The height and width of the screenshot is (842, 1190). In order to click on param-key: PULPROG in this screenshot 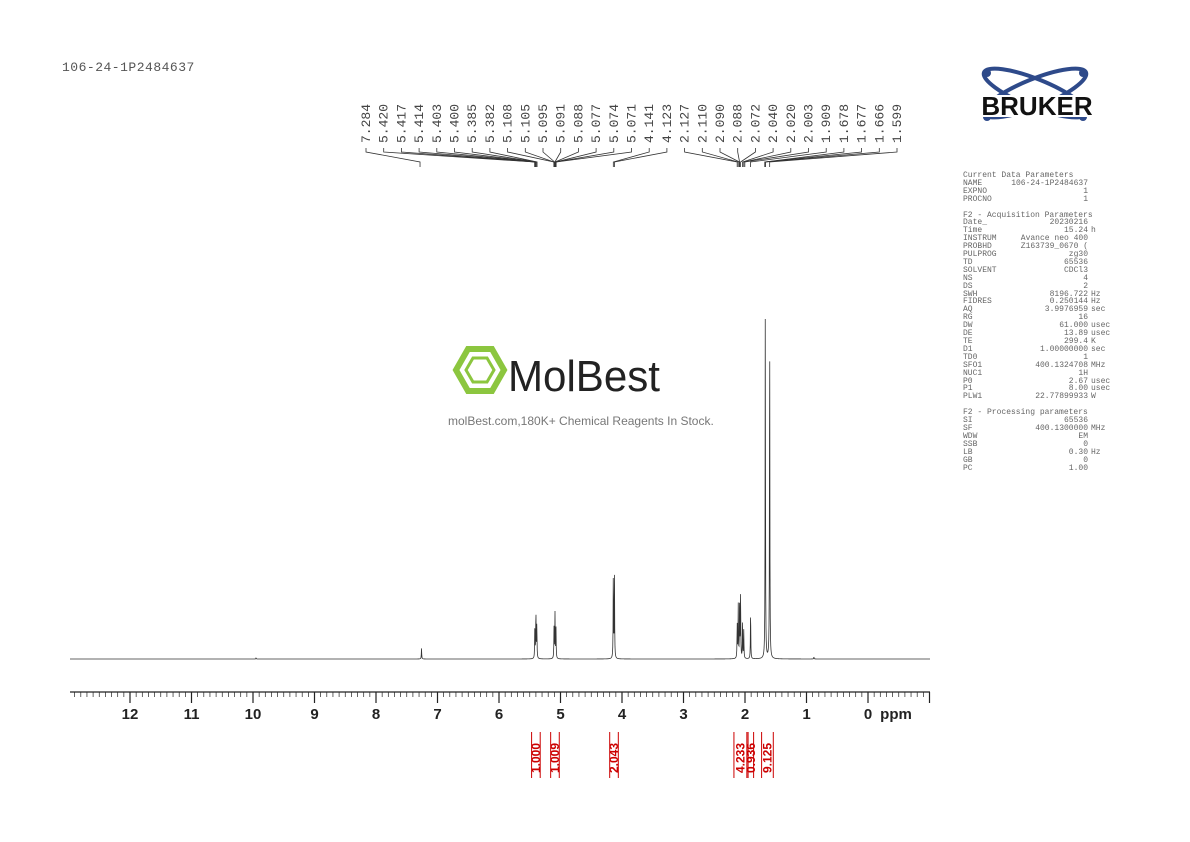, I will do `click(980, 255)`.